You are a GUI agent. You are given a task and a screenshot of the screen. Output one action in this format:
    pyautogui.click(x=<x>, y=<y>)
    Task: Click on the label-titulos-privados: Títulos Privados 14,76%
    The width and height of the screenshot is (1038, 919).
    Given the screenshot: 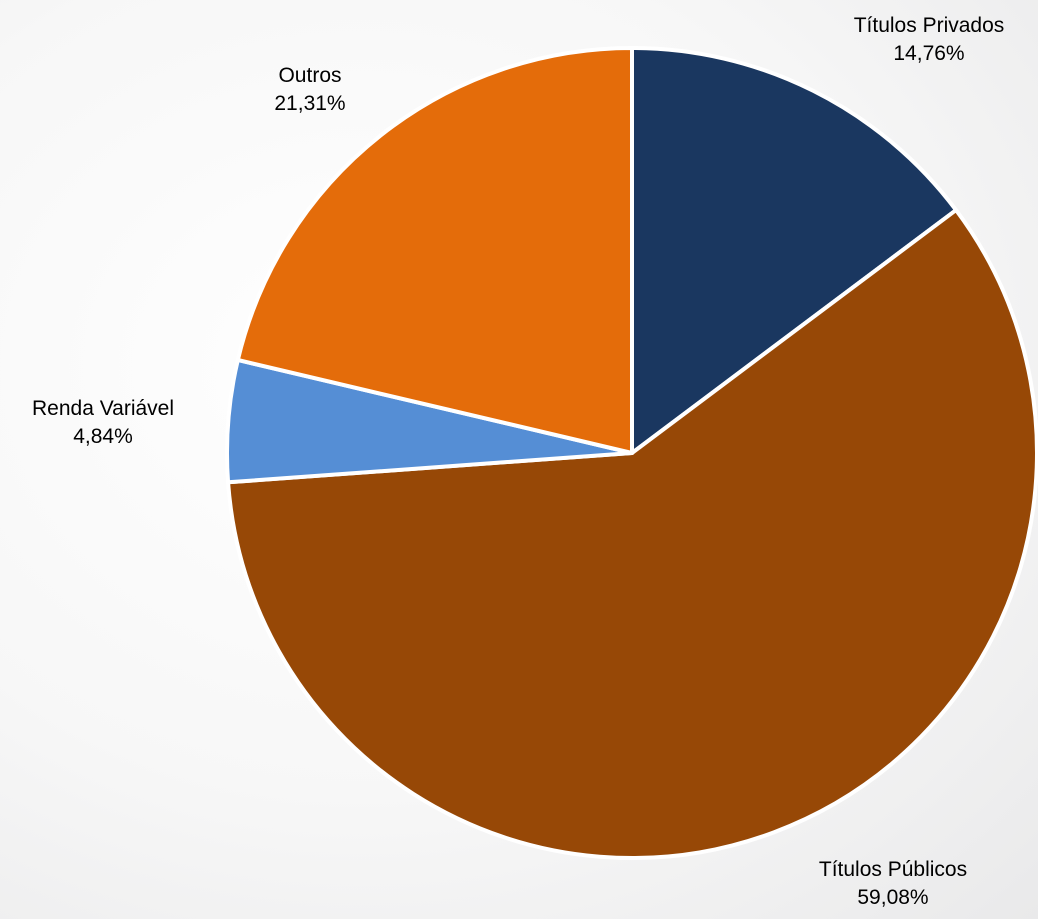 What is the action you would take?
    pyautogui.click(x=929, y=40)
    